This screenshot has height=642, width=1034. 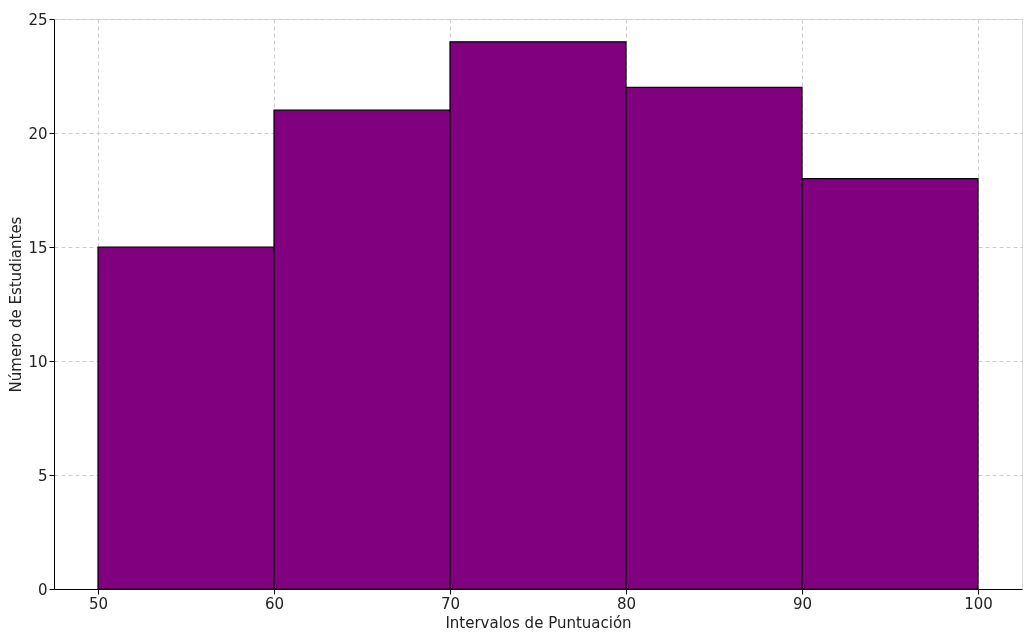 What do you see at coordinates (450, 603) in the screenshot?
I see `x-tick-label: 70` at bounding box center [450, 603].